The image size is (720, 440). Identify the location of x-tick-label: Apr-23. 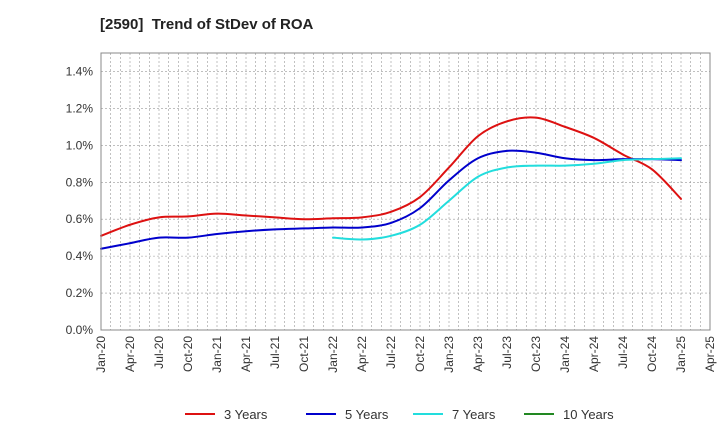
(478, 354).